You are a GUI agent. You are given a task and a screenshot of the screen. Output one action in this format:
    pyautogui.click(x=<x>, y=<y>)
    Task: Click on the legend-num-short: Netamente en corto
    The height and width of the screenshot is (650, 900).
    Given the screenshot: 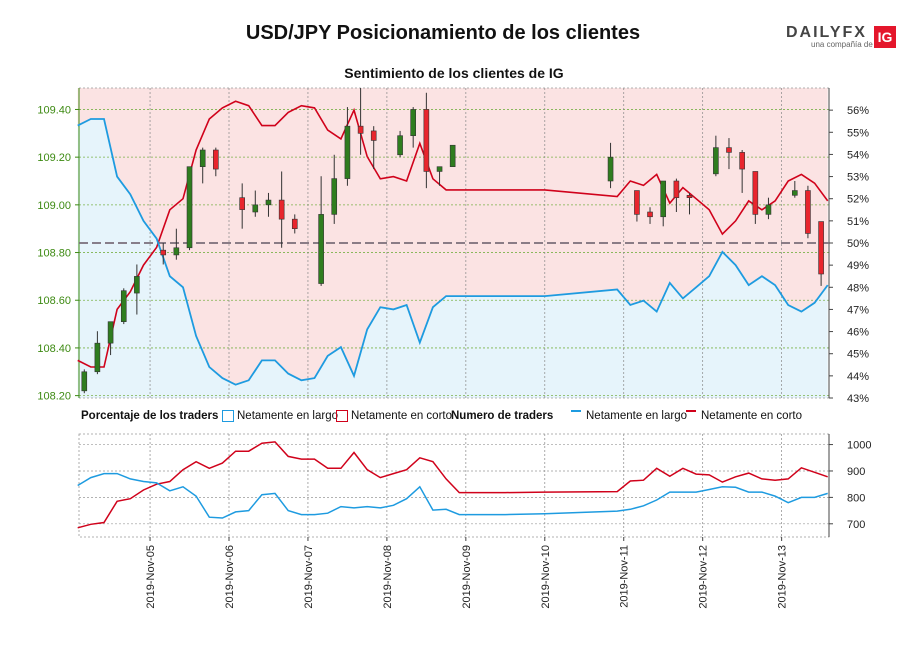 What is the action you would take?
    pyautogui.click(x=752, y=416)
    